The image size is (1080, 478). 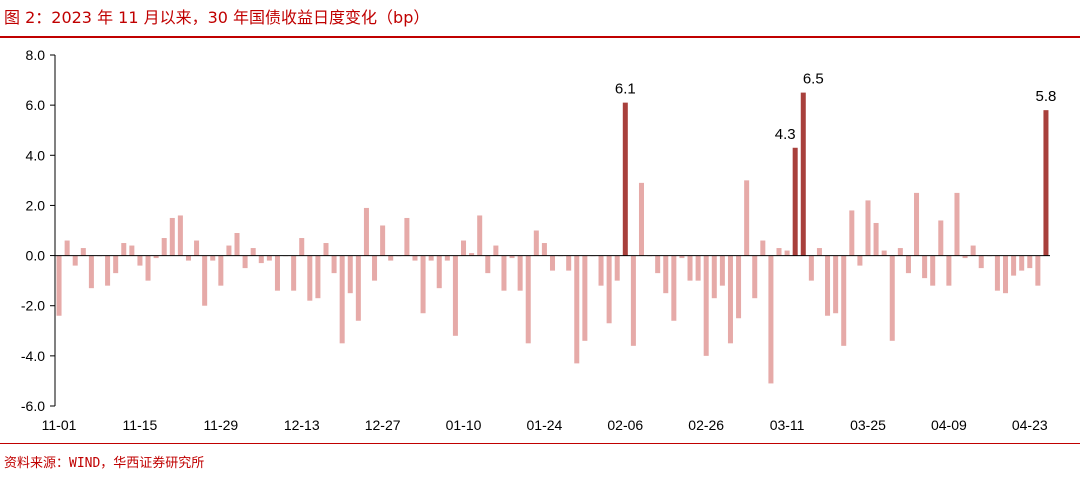 I want to click on y-tick-label: -2.0, so click(x=33, y=306).